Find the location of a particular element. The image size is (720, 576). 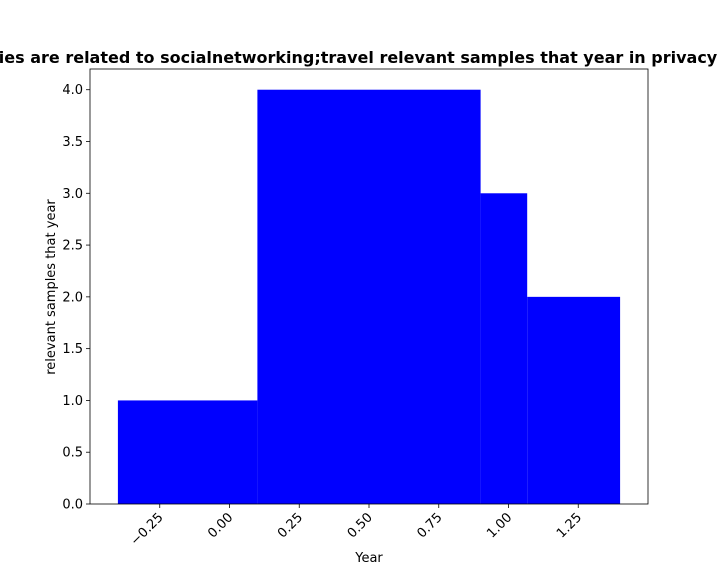

x-tick-label: 1.00 is located at coordinates (499, 525).